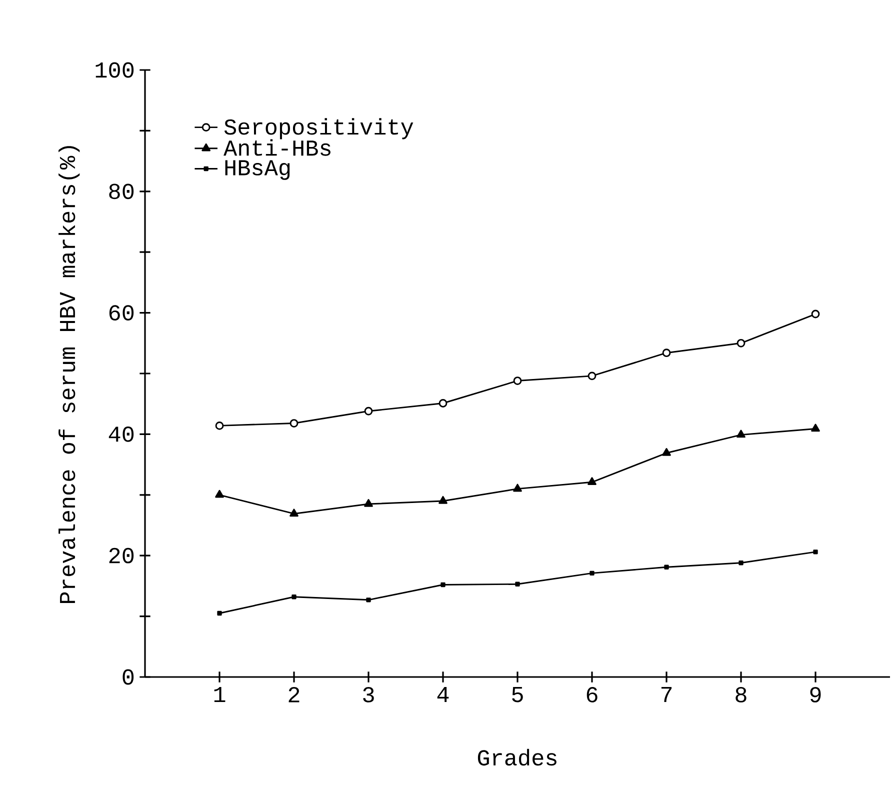 The width and height of the screenshot is (896, 786). I want to click on y-tick-label: 80, so click(121, 192).